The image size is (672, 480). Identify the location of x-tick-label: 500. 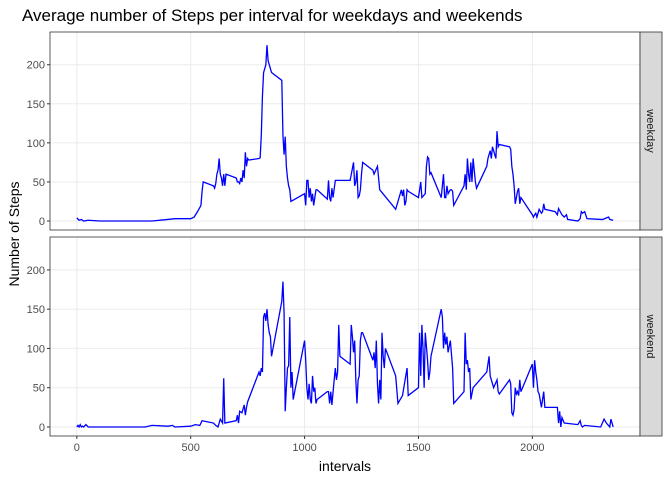
(191, 448).